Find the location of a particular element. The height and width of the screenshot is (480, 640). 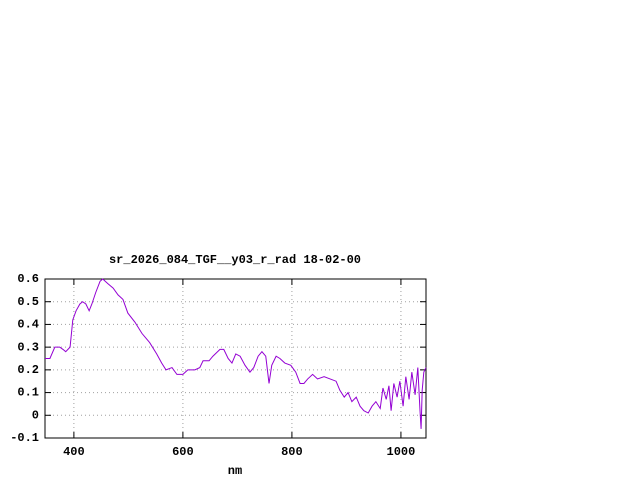

x-tick-label: 800 is located at coordinates (292, 452).